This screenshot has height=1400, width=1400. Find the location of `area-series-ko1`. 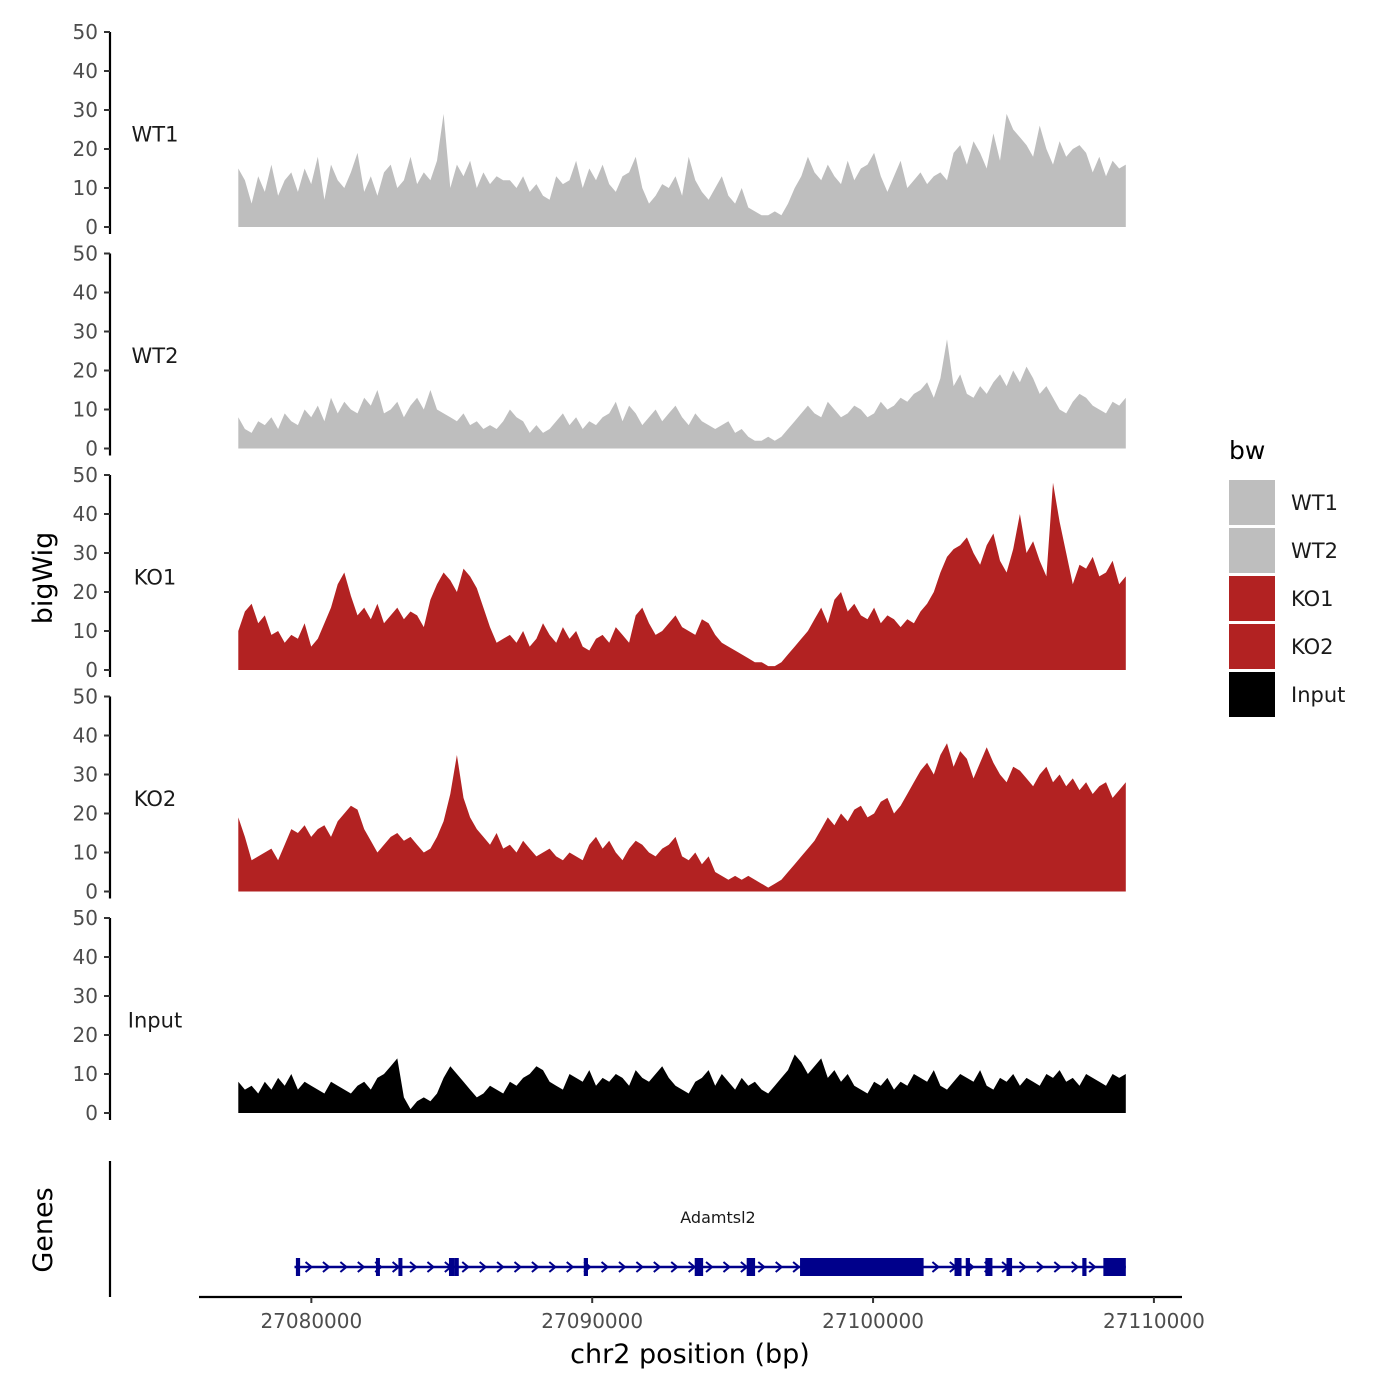

area-series-ko1 is located at coordinates (682, 576).